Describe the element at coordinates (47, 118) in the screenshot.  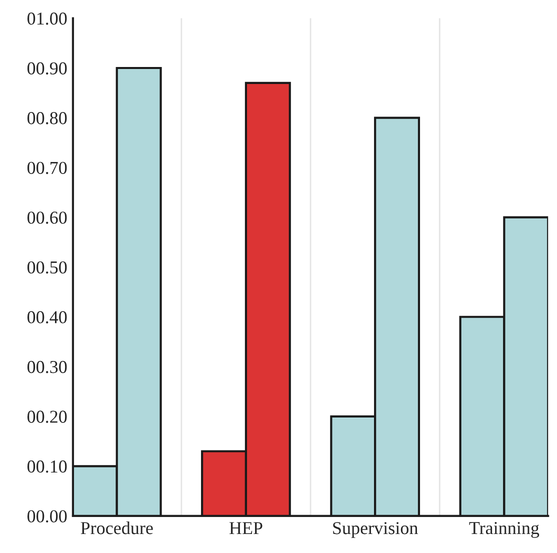
I see `y-tick-label: 00.80` at that location.